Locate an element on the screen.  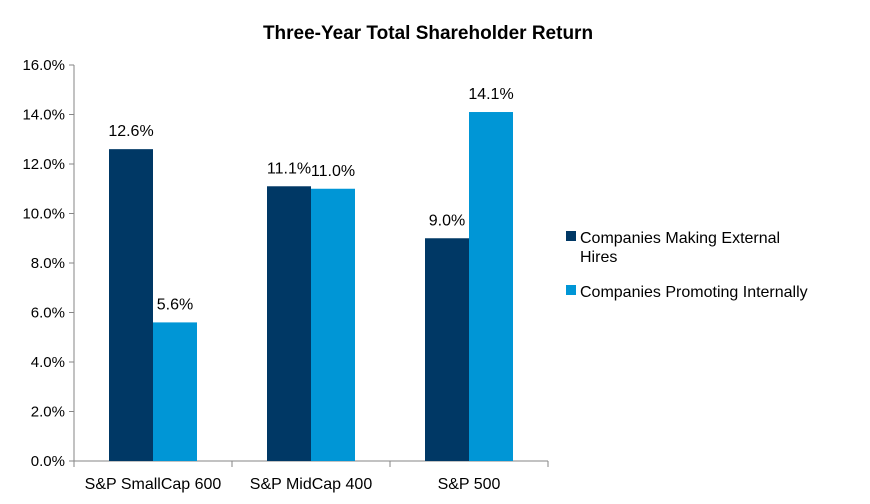
y-tick-label: 14.0% is located at coordinates (43, 115).